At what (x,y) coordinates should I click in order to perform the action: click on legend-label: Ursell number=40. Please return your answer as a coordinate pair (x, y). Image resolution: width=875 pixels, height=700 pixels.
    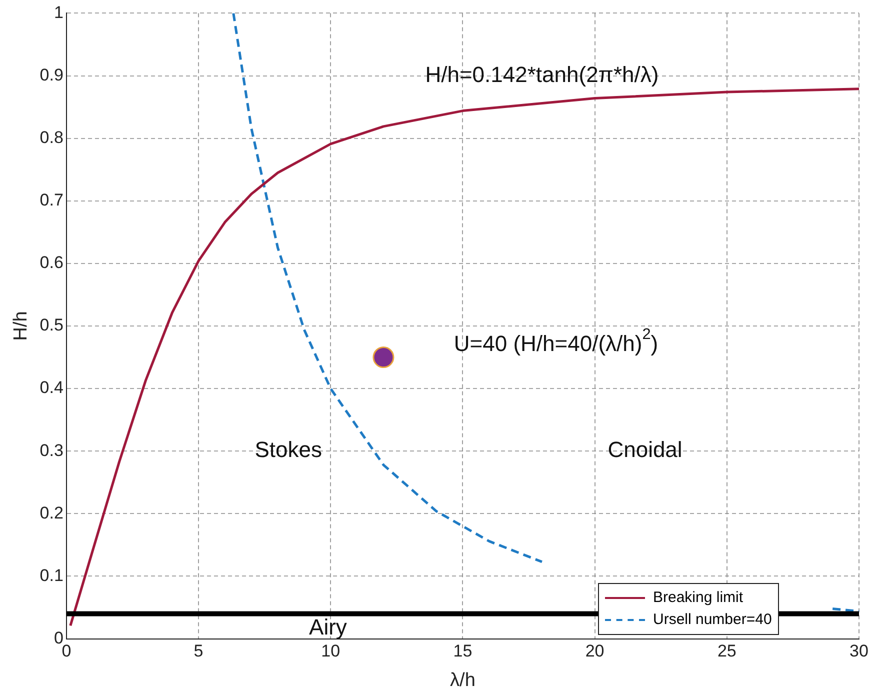
    Looking at the image, I should click on (712, 619).